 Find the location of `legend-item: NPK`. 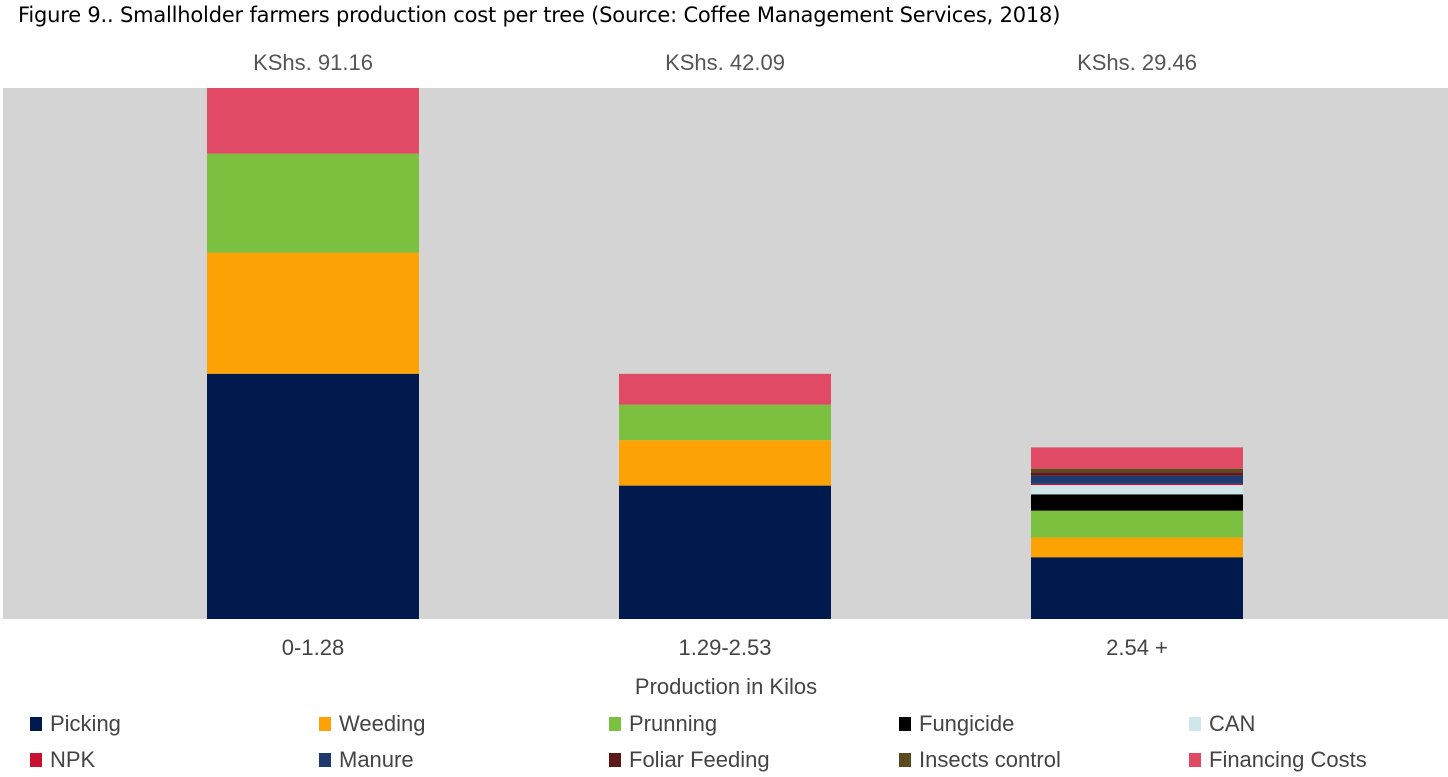

legend-item: NPK is located at coordinates (62, 760).